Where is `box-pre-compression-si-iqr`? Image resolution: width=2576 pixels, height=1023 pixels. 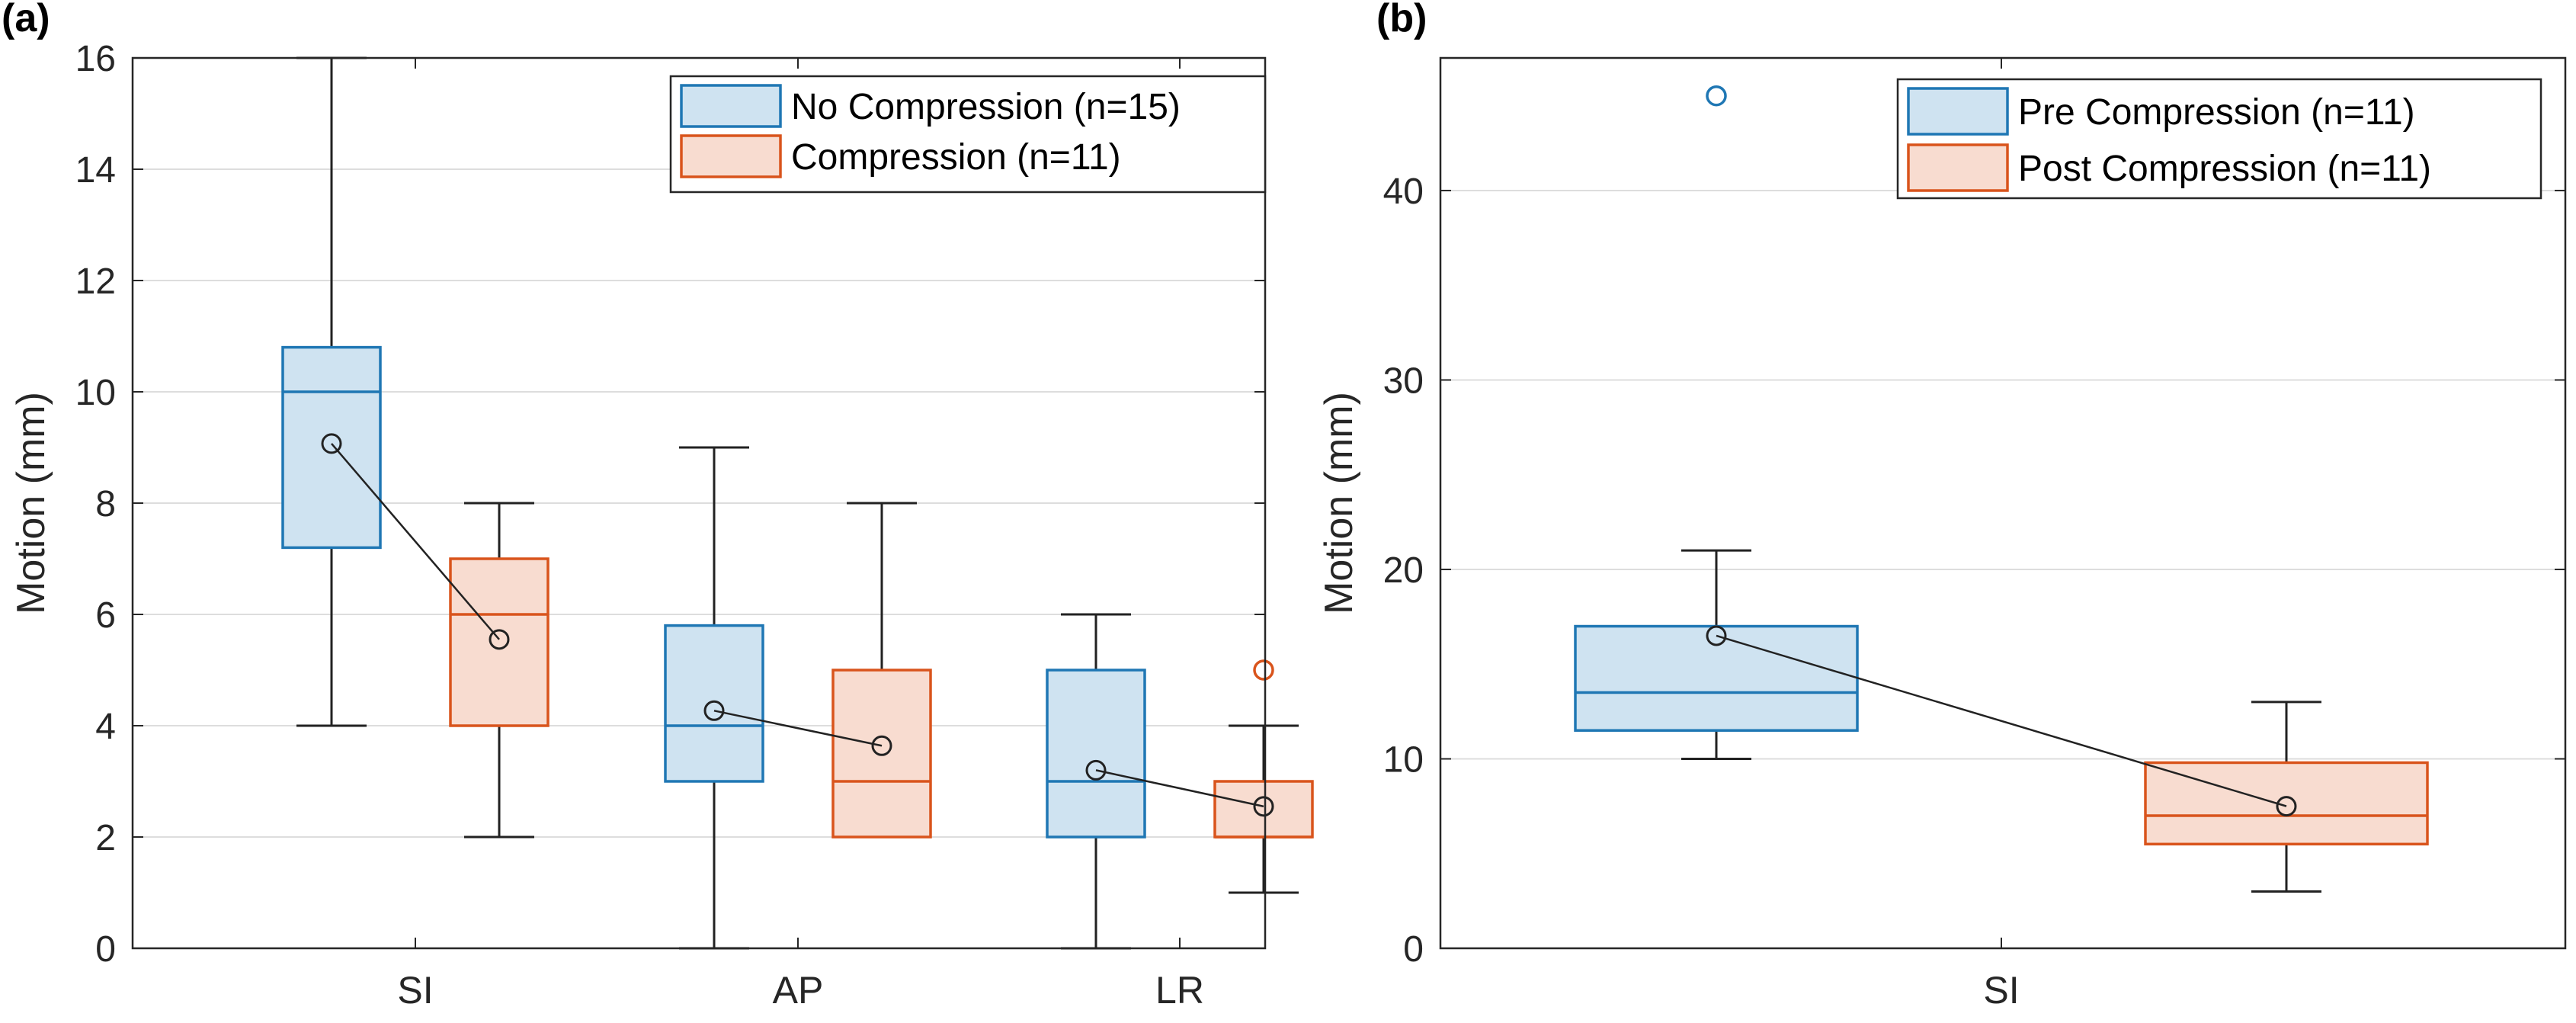 box-pre-compression-si-iqr is located at coordinates (1716, 678).